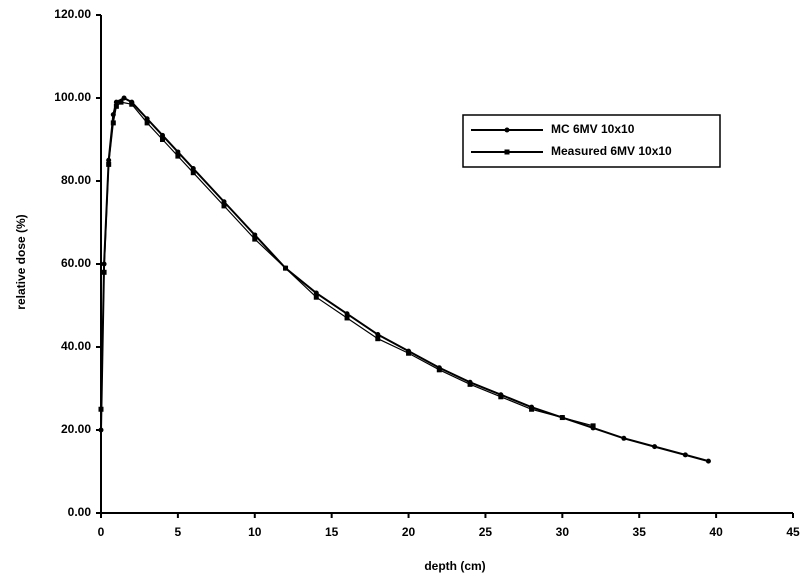 This screenshot has width=804, height=582. I want to click on y-tick-label: 40.00, so click(76, 346).